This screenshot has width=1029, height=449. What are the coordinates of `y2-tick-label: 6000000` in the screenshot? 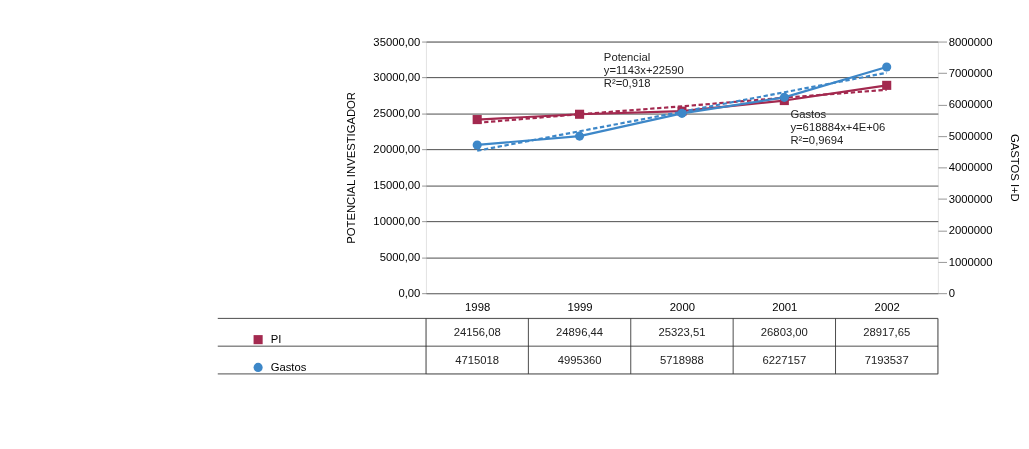 It's located at (970, 104).